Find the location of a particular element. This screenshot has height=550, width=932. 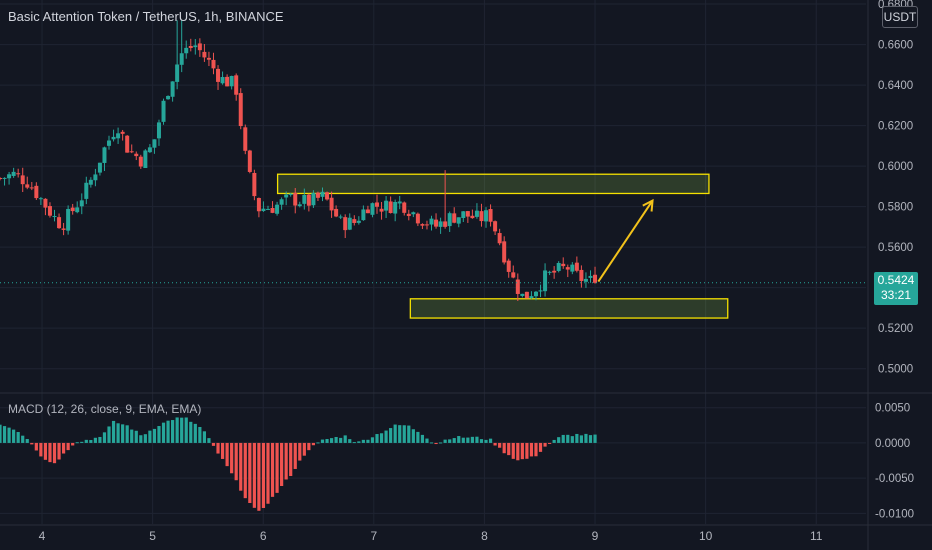

macd-legend: MACD (12, 26, close, 9, EMA, EMA) is located at coordinates (105, 409).